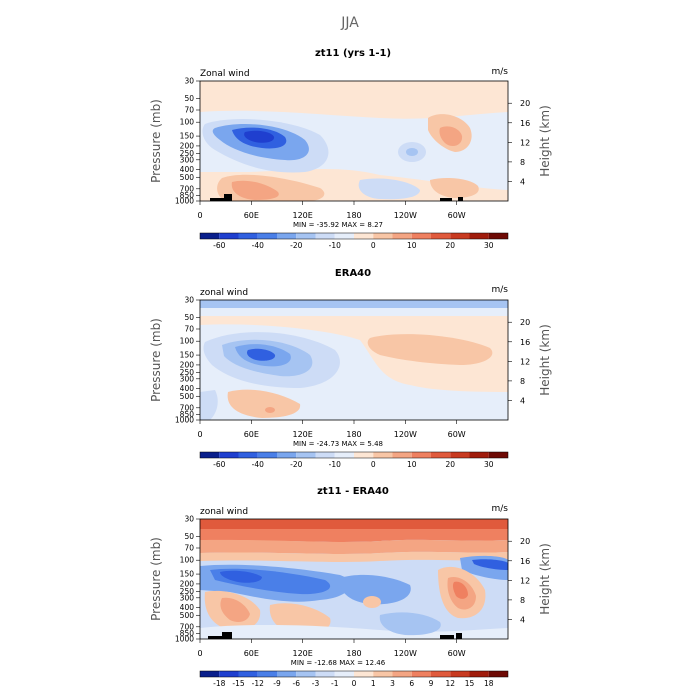 This screenshot has height=700, width=700. What do you see at coordinates (525, 361) in the screenshot?
I see `y2-tick-label: 12` at bounding box center [525, 361].